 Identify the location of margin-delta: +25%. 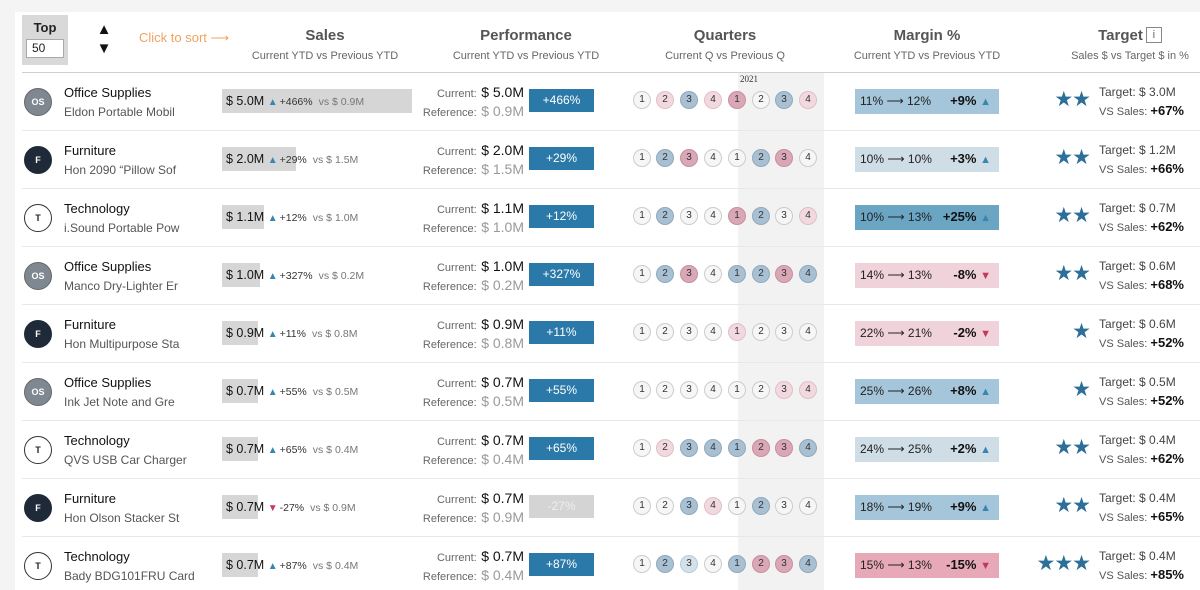
(959, 216).